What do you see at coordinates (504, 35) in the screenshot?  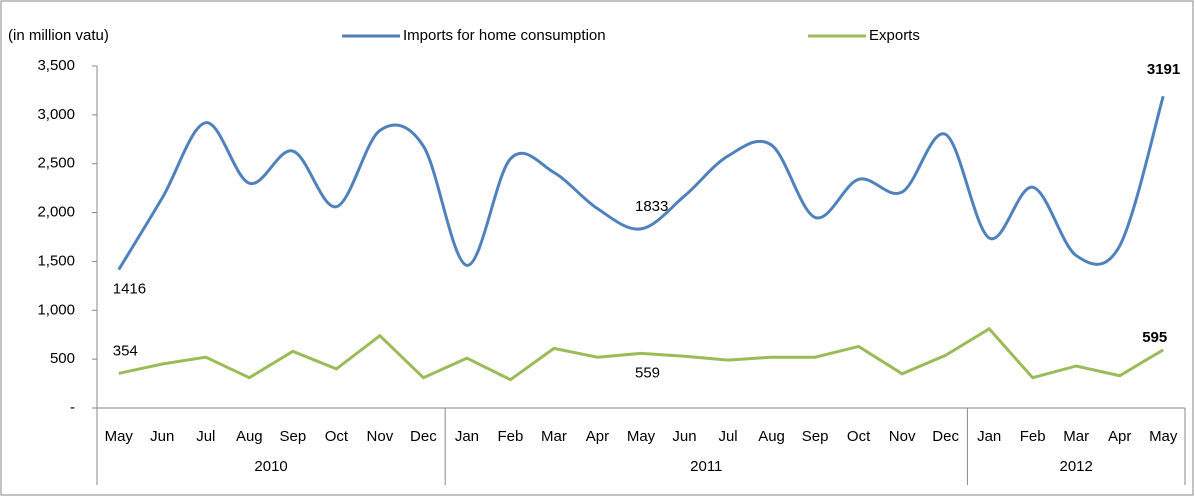 I see `legend-label: Imports for home consumption` at bounding box center [504, 35].